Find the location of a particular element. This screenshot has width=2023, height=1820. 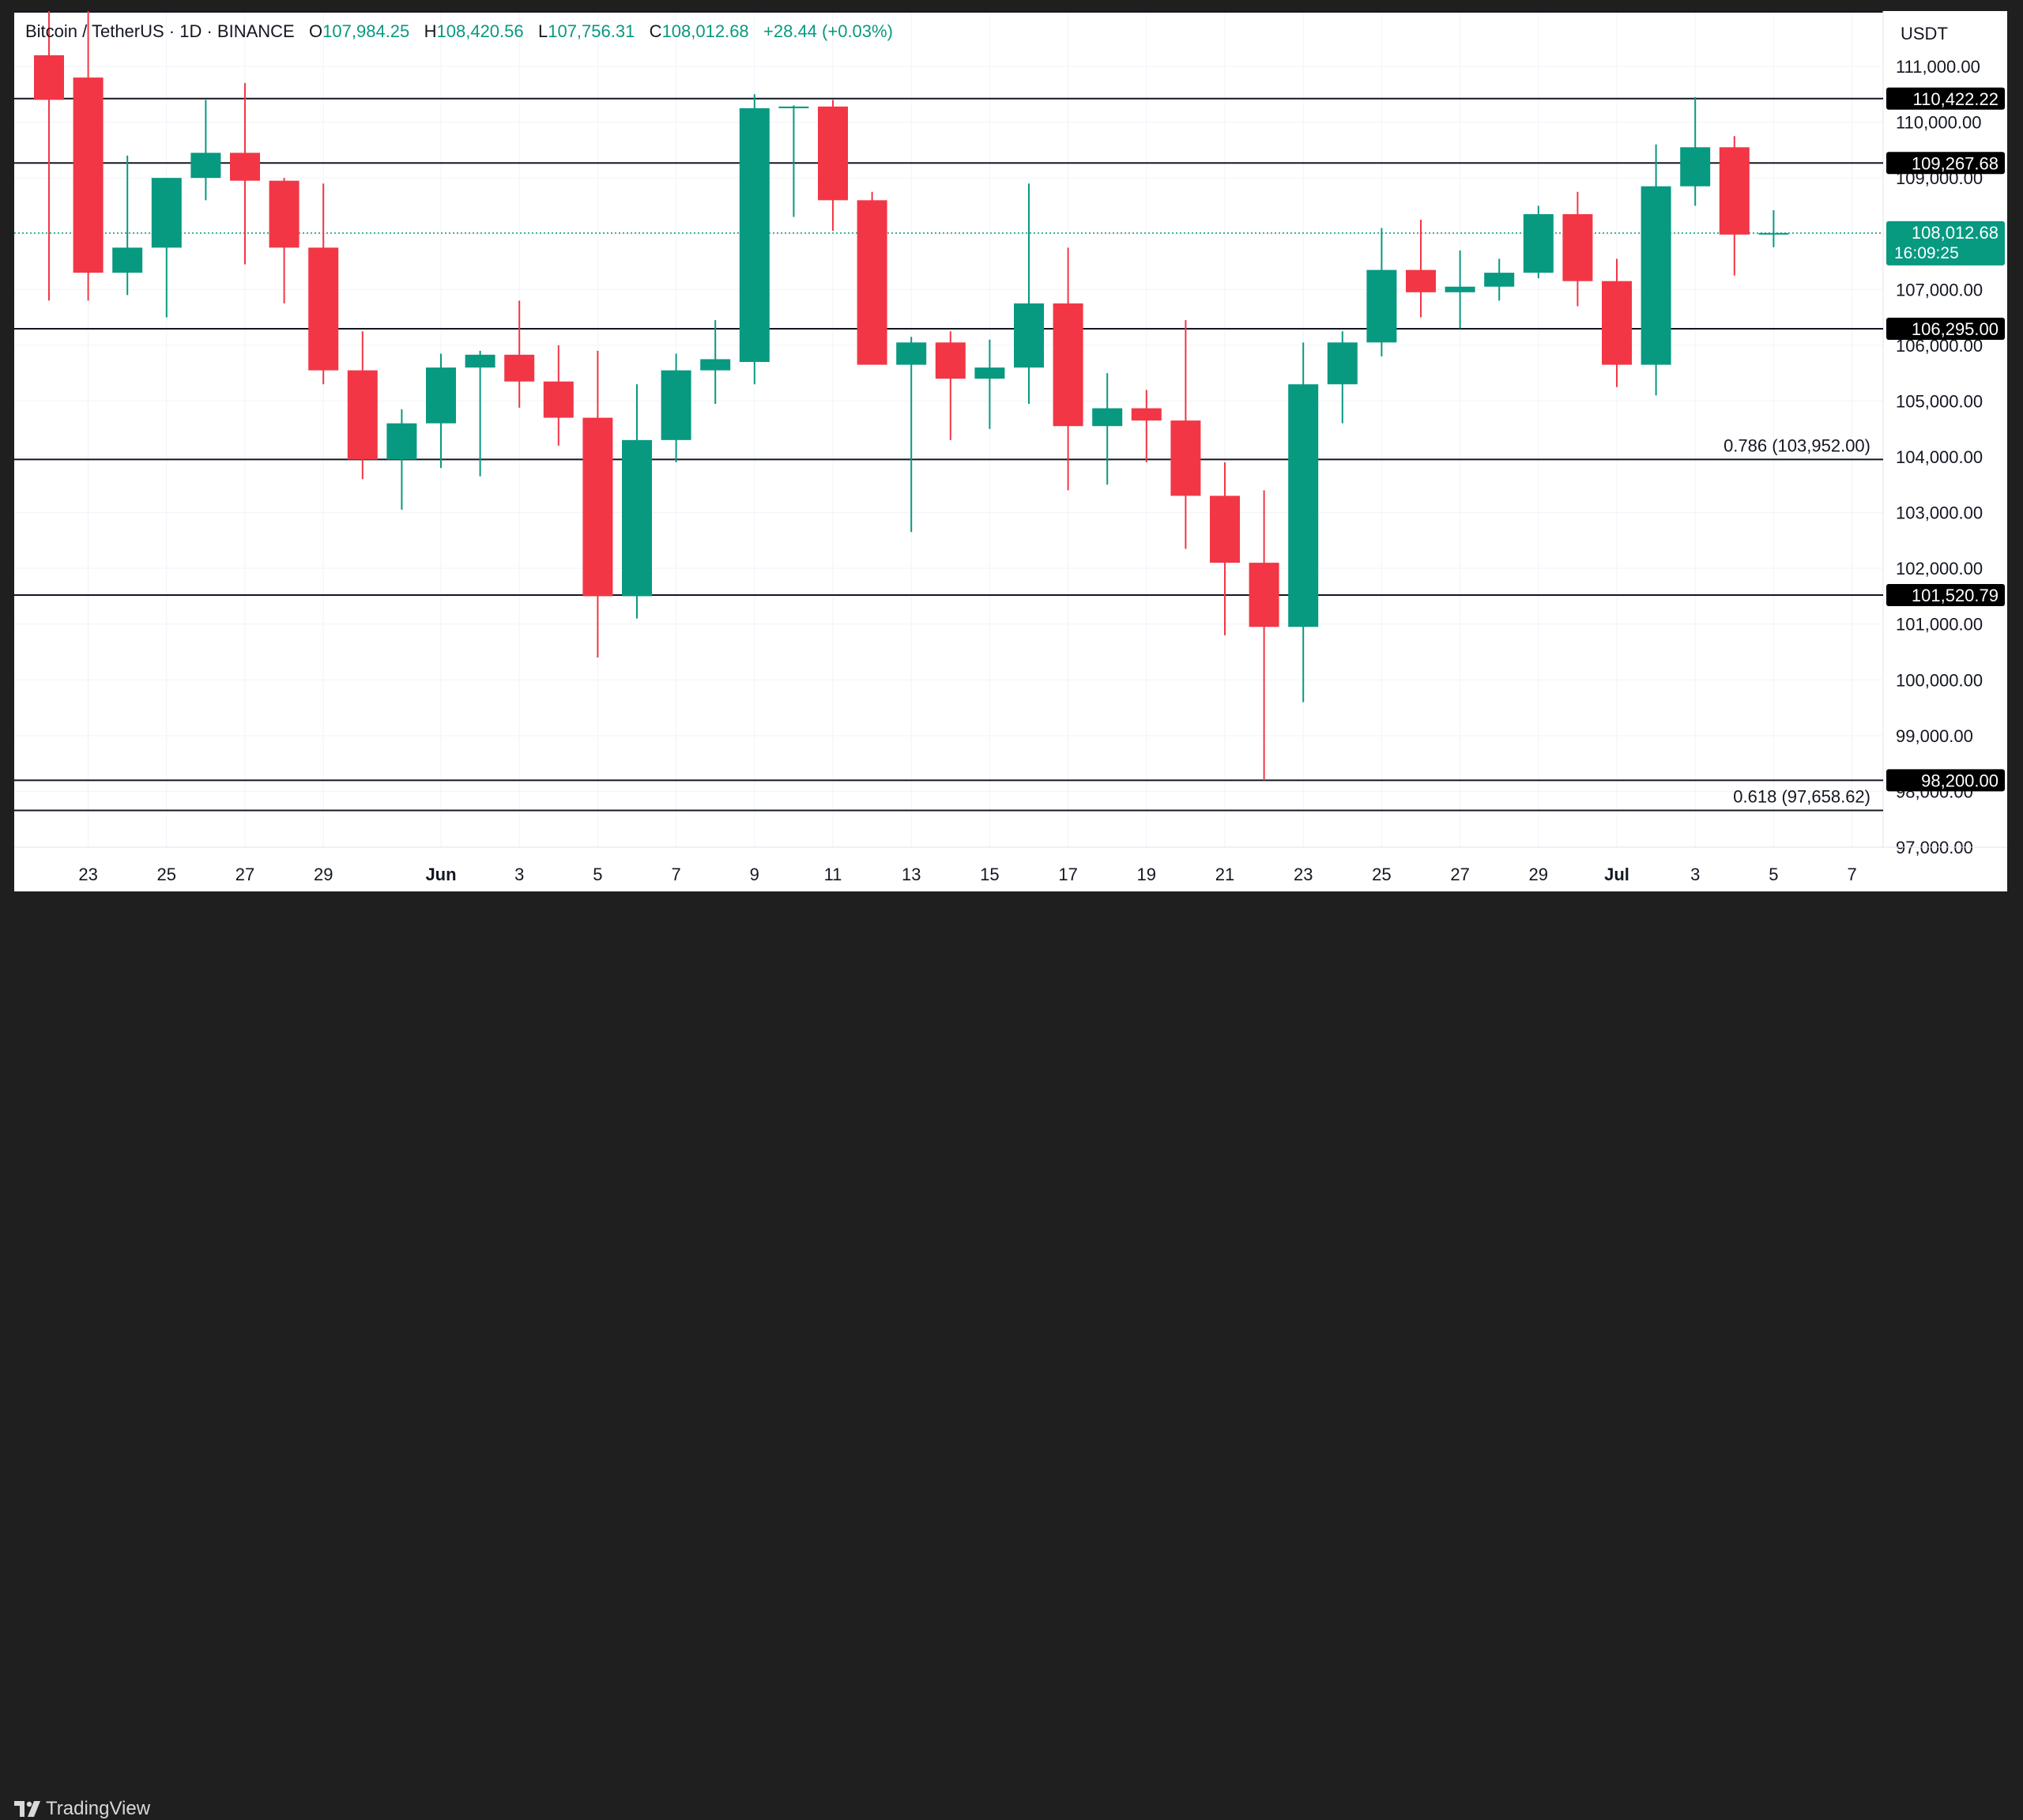

legend-symbol: Bitcoin / TetherUS · 1D · BINANCE is located at coordinates (160, 31).